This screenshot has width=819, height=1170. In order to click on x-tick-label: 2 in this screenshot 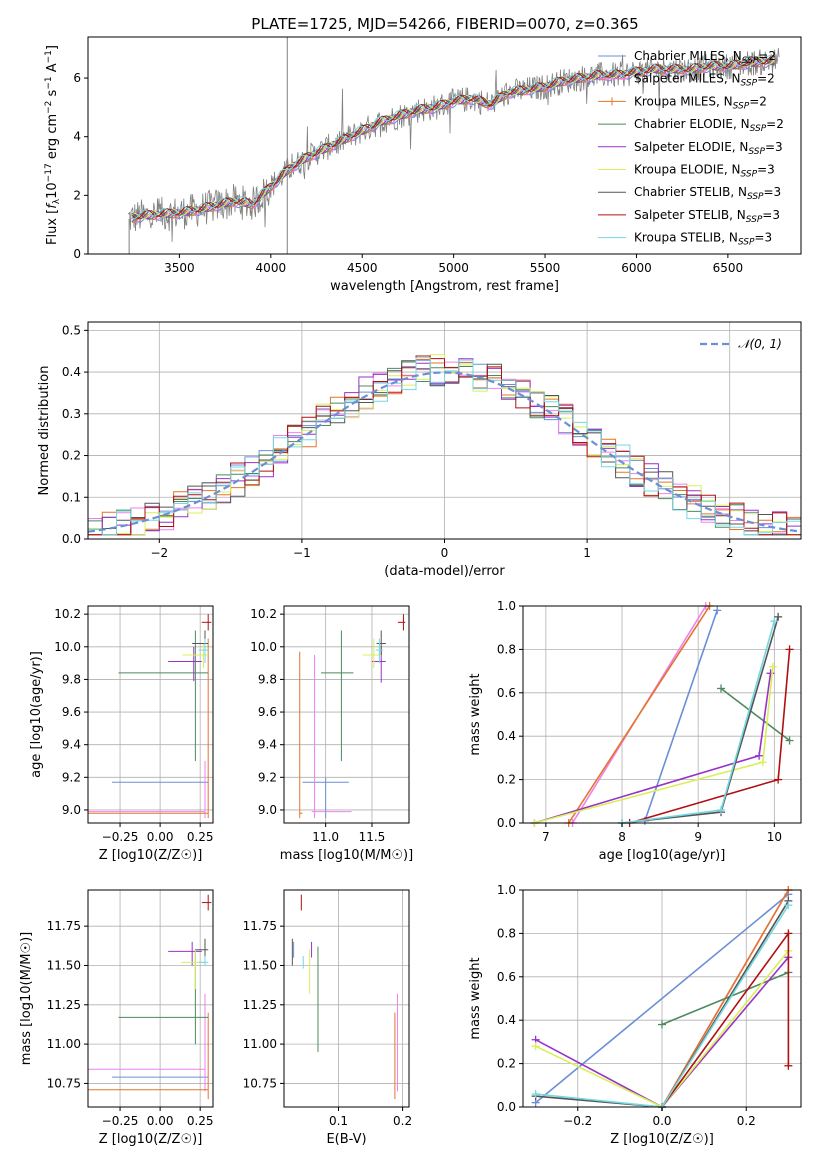, I will do `click(730, 553)`.